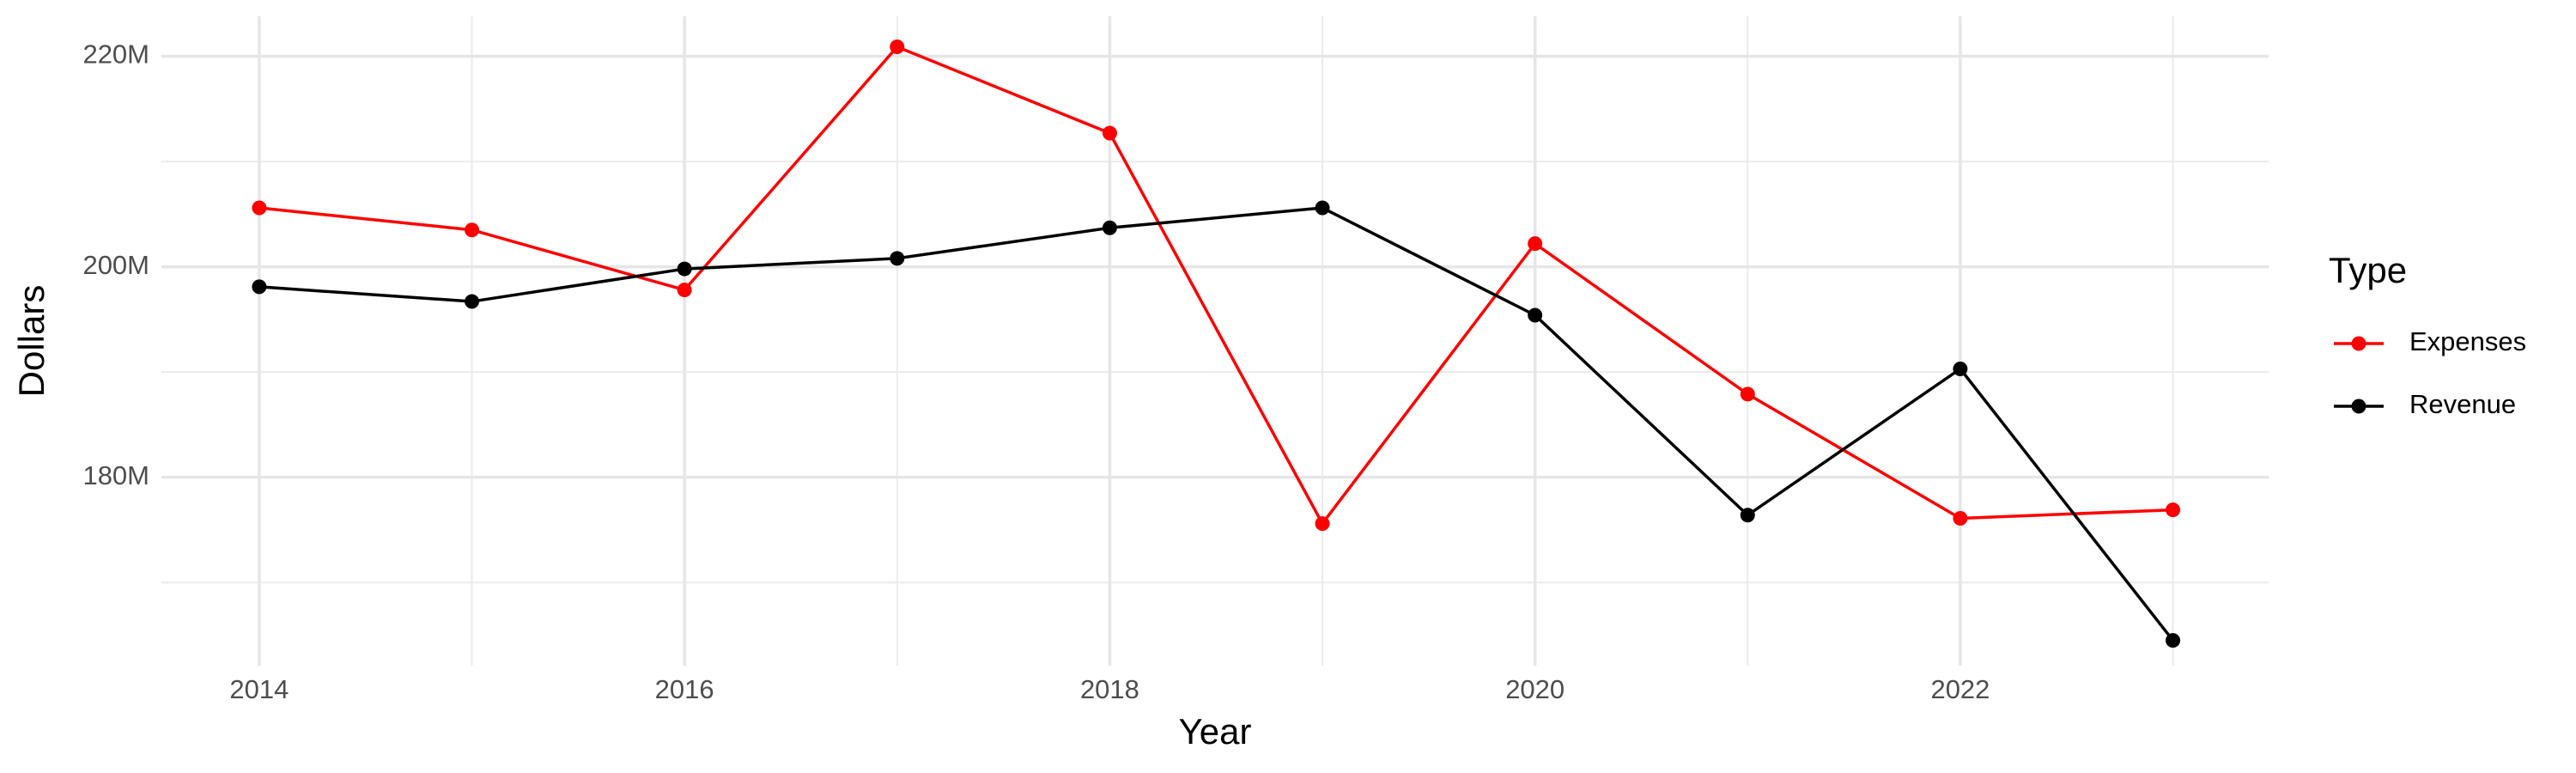 The height and width of the screenshot is (773, 2576). What do you see at coordinates (32, 341) in the screenshot?
I see `y-axis-title: Dollars` at bounding box center [32, 341].